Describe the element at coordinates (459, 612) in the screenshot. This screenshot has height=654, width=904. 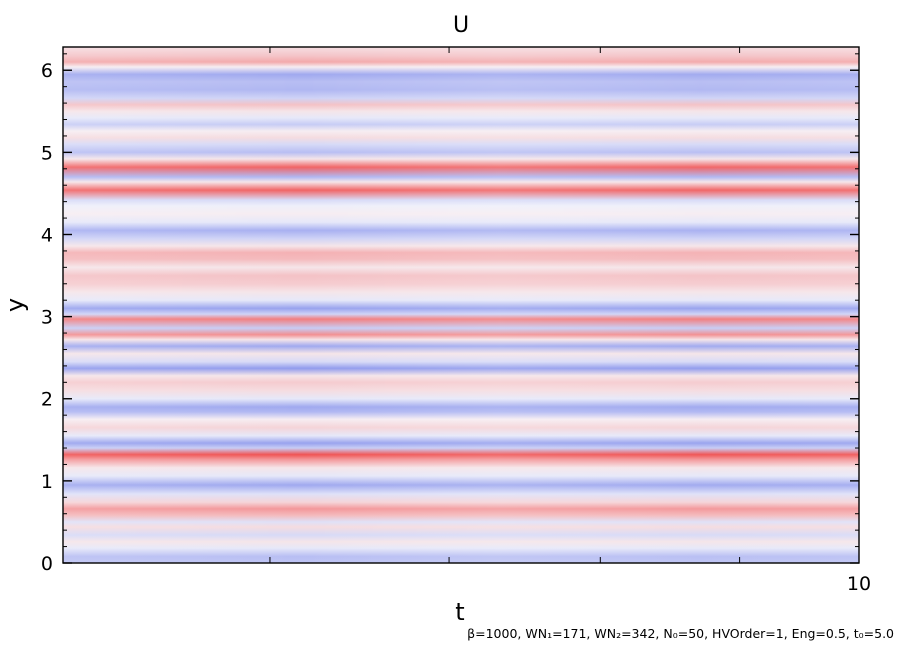
I see `x-axis-label: t` at that location.